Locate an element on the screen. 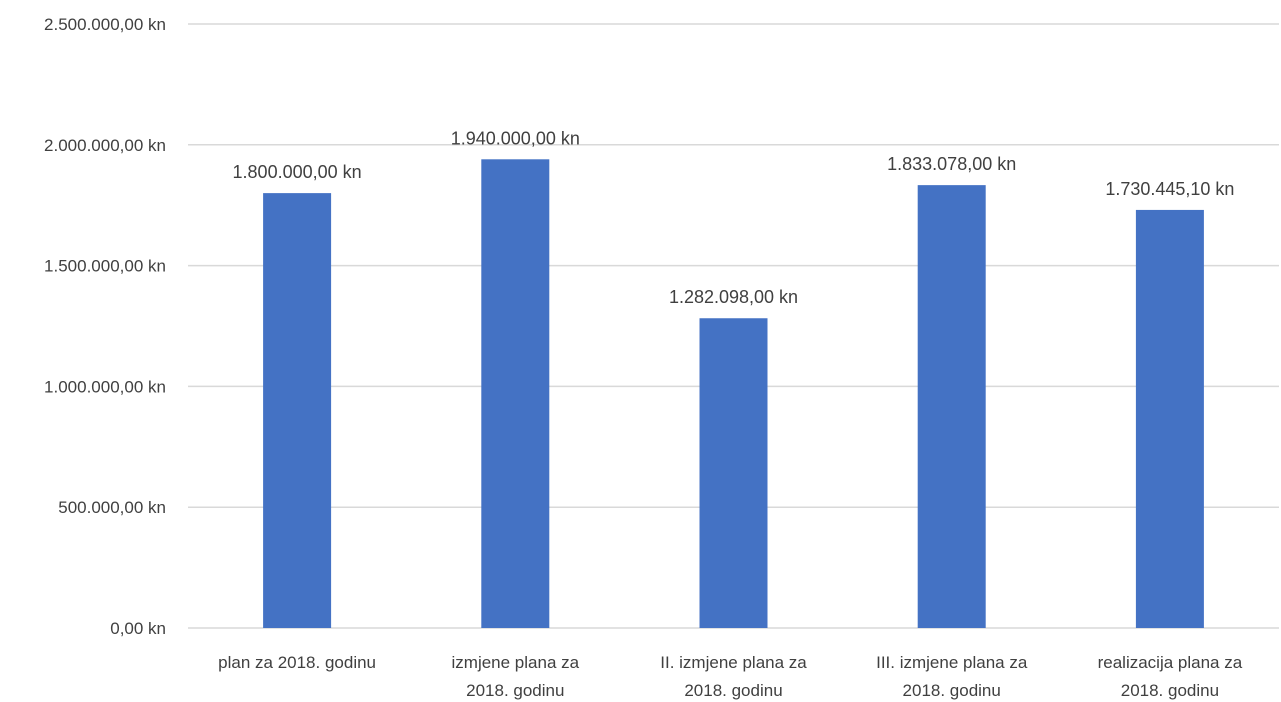 The width and height of the screenshot is (1281, 702). data-label: 1.282.098,00 kn is located at coordinates (733, 297).